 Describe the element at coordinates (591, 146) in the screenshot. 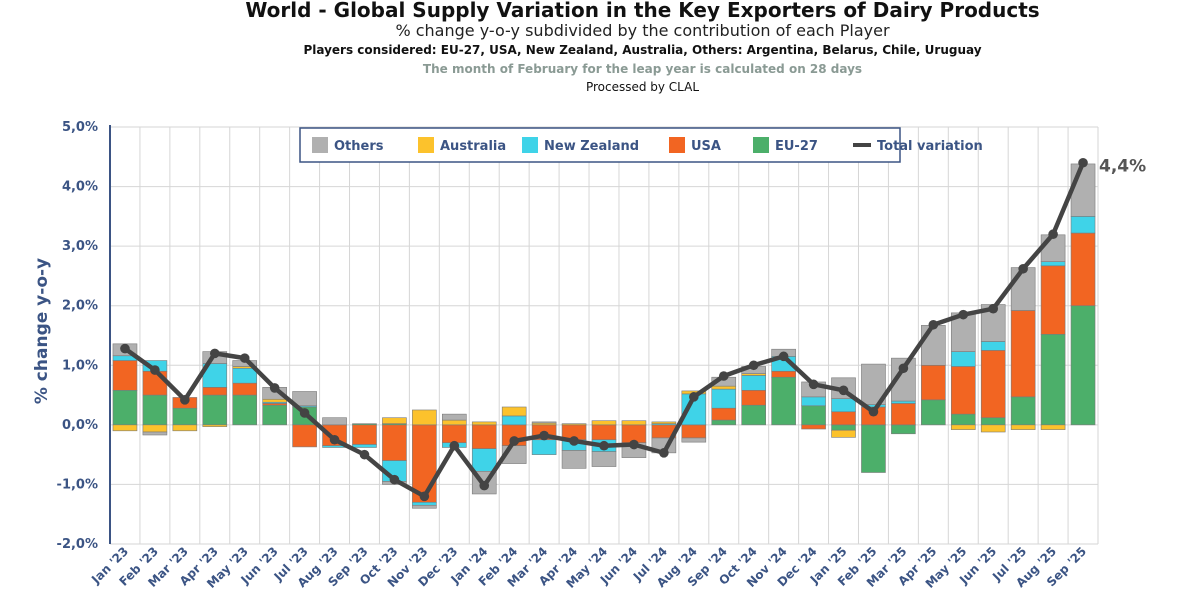

I see `legend-label: New Zealand` at that location.